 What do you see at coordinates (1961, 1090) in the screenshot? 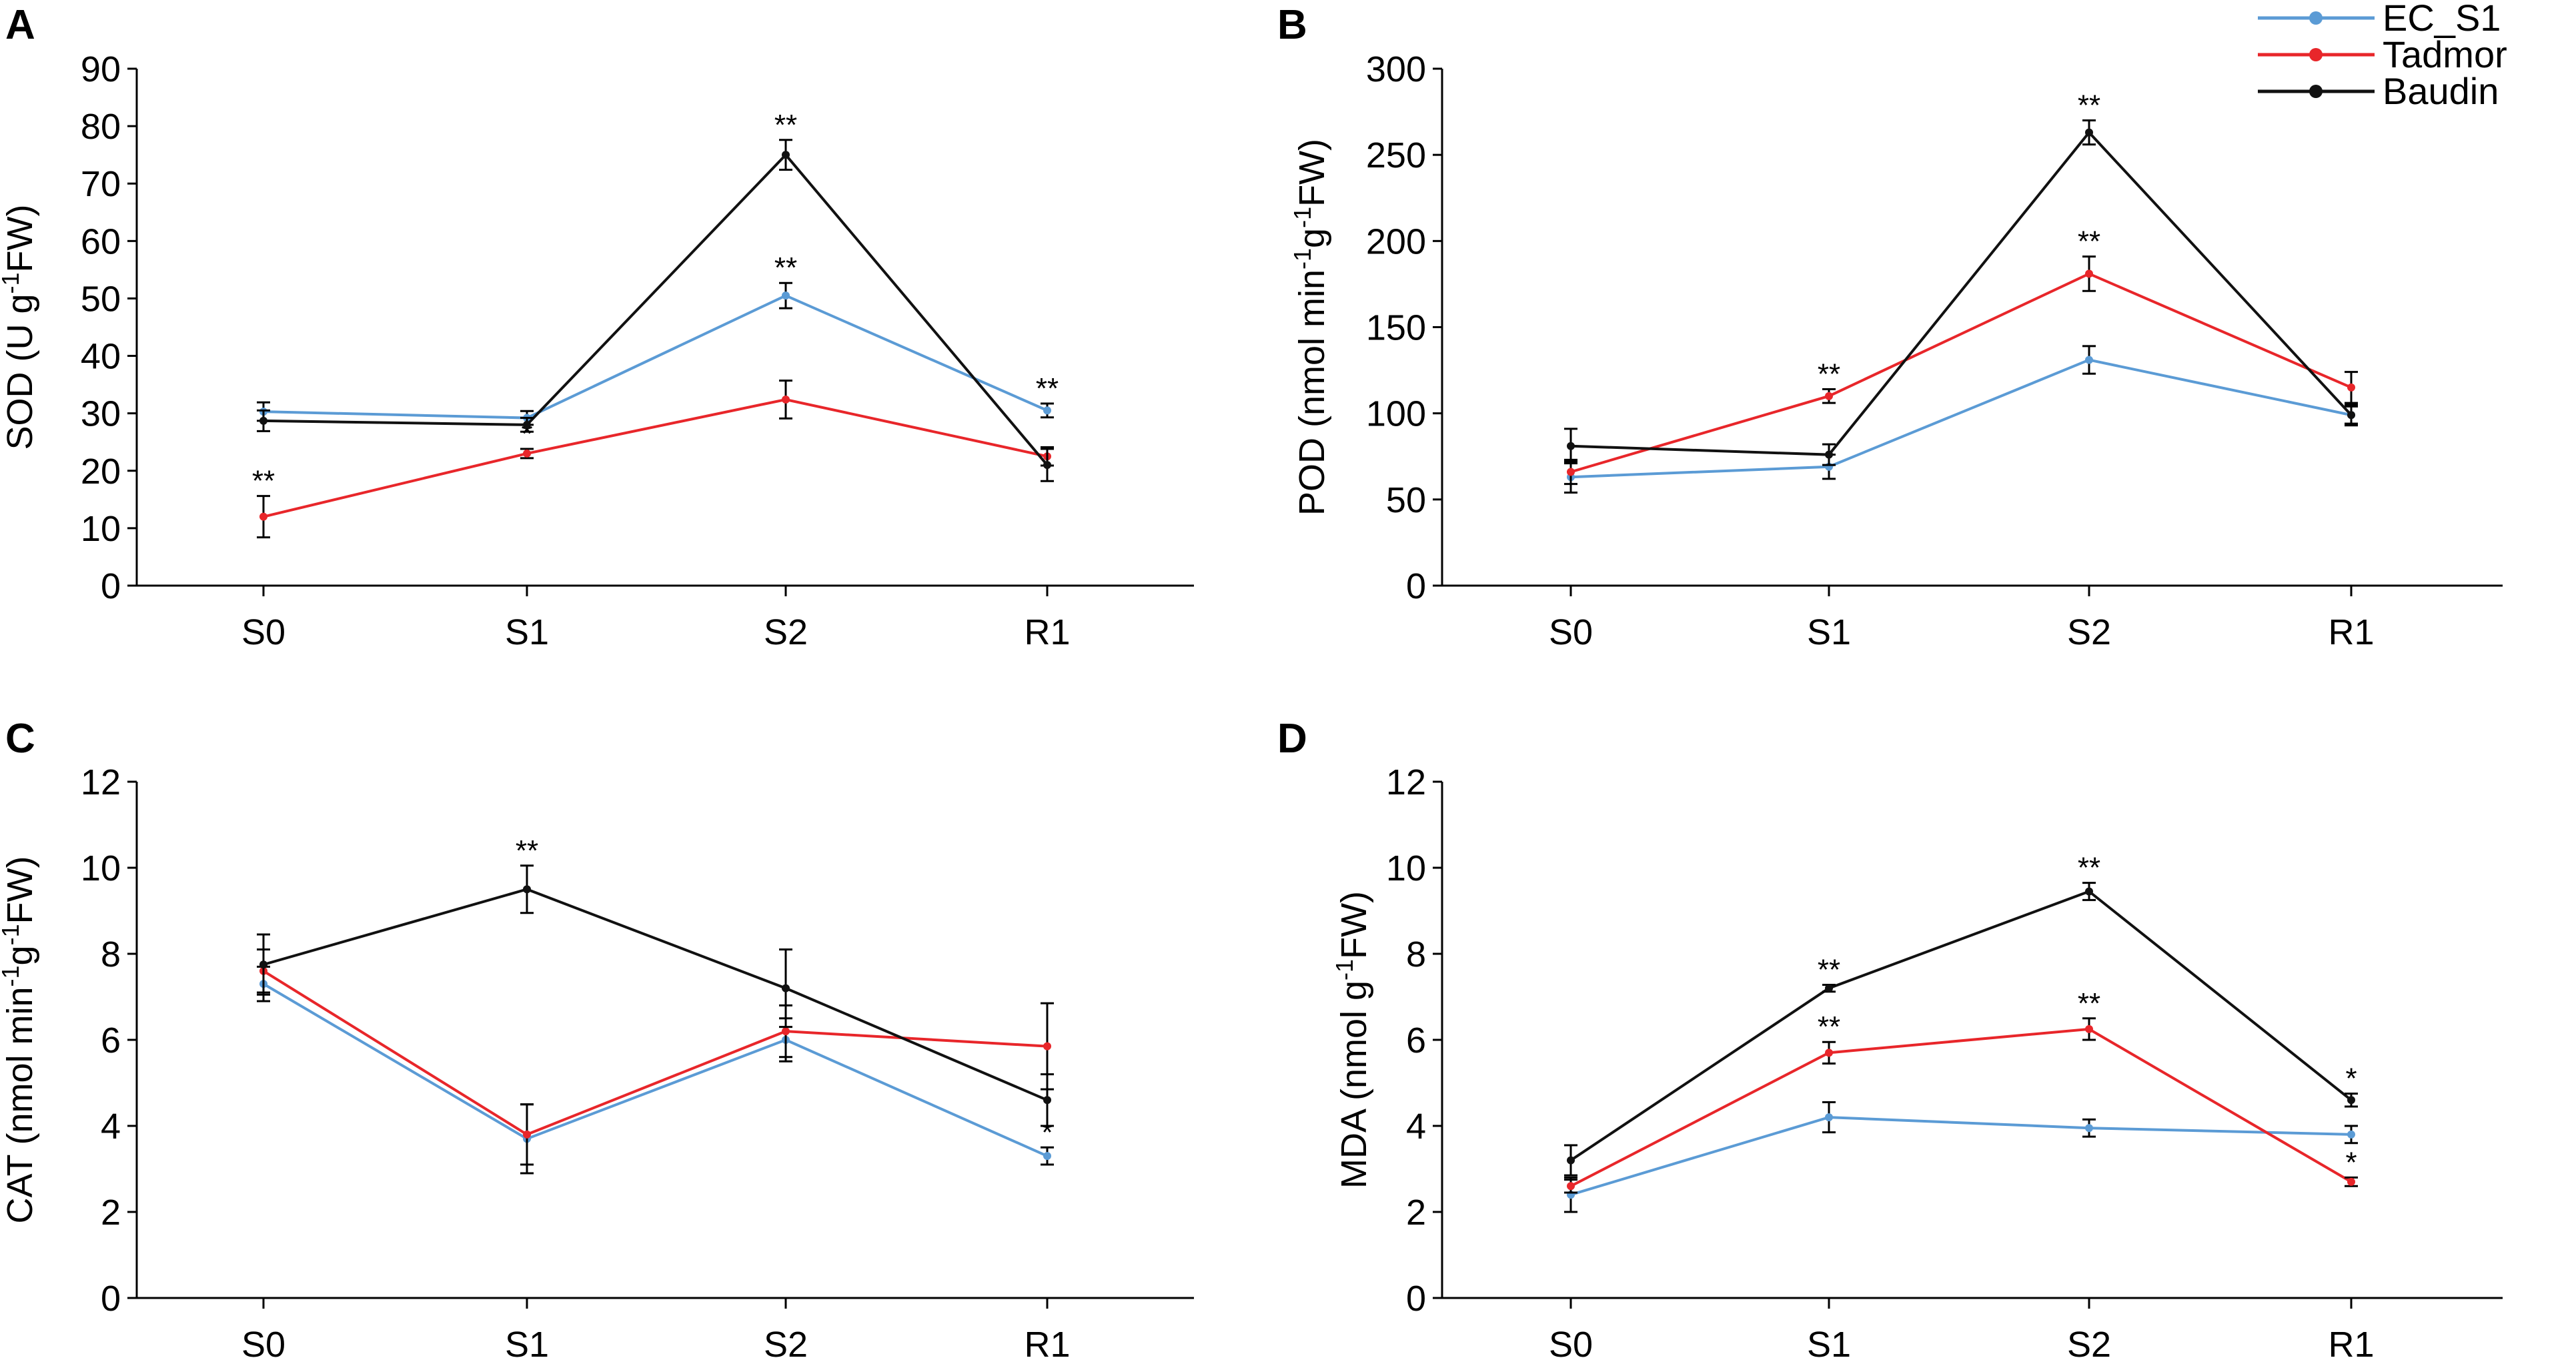
I see `series-tadmor: *****` at bounding box center [1961, 1090].